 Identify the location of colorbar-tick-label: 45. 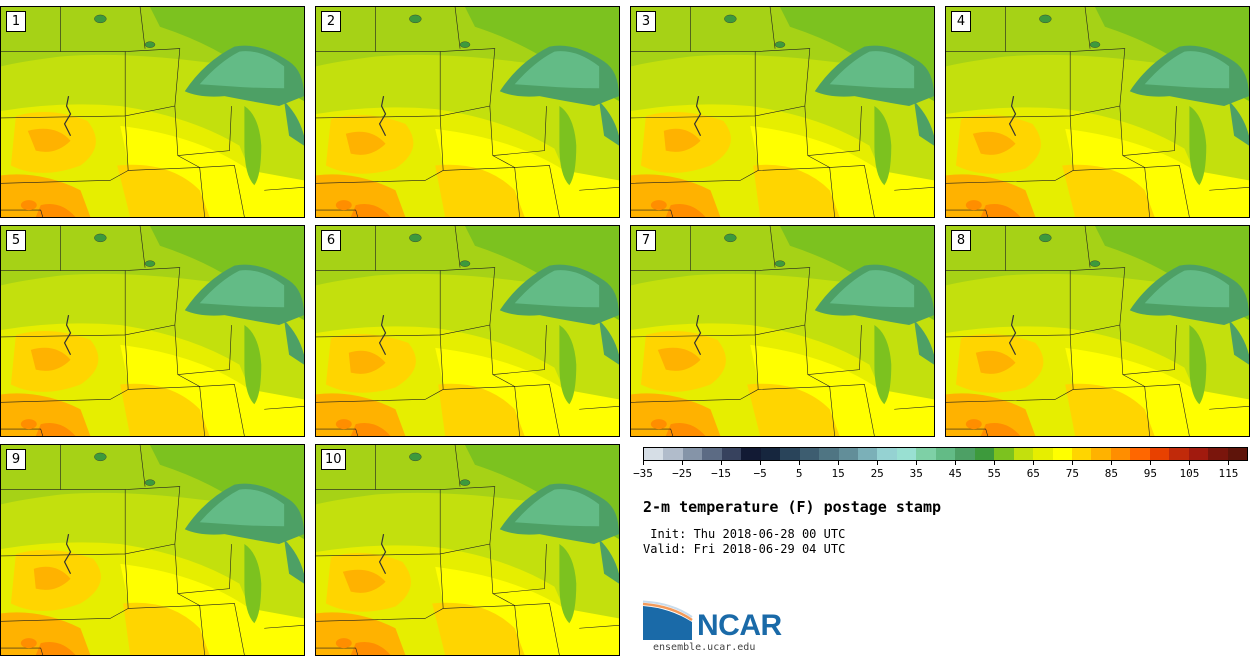
(955, 473).